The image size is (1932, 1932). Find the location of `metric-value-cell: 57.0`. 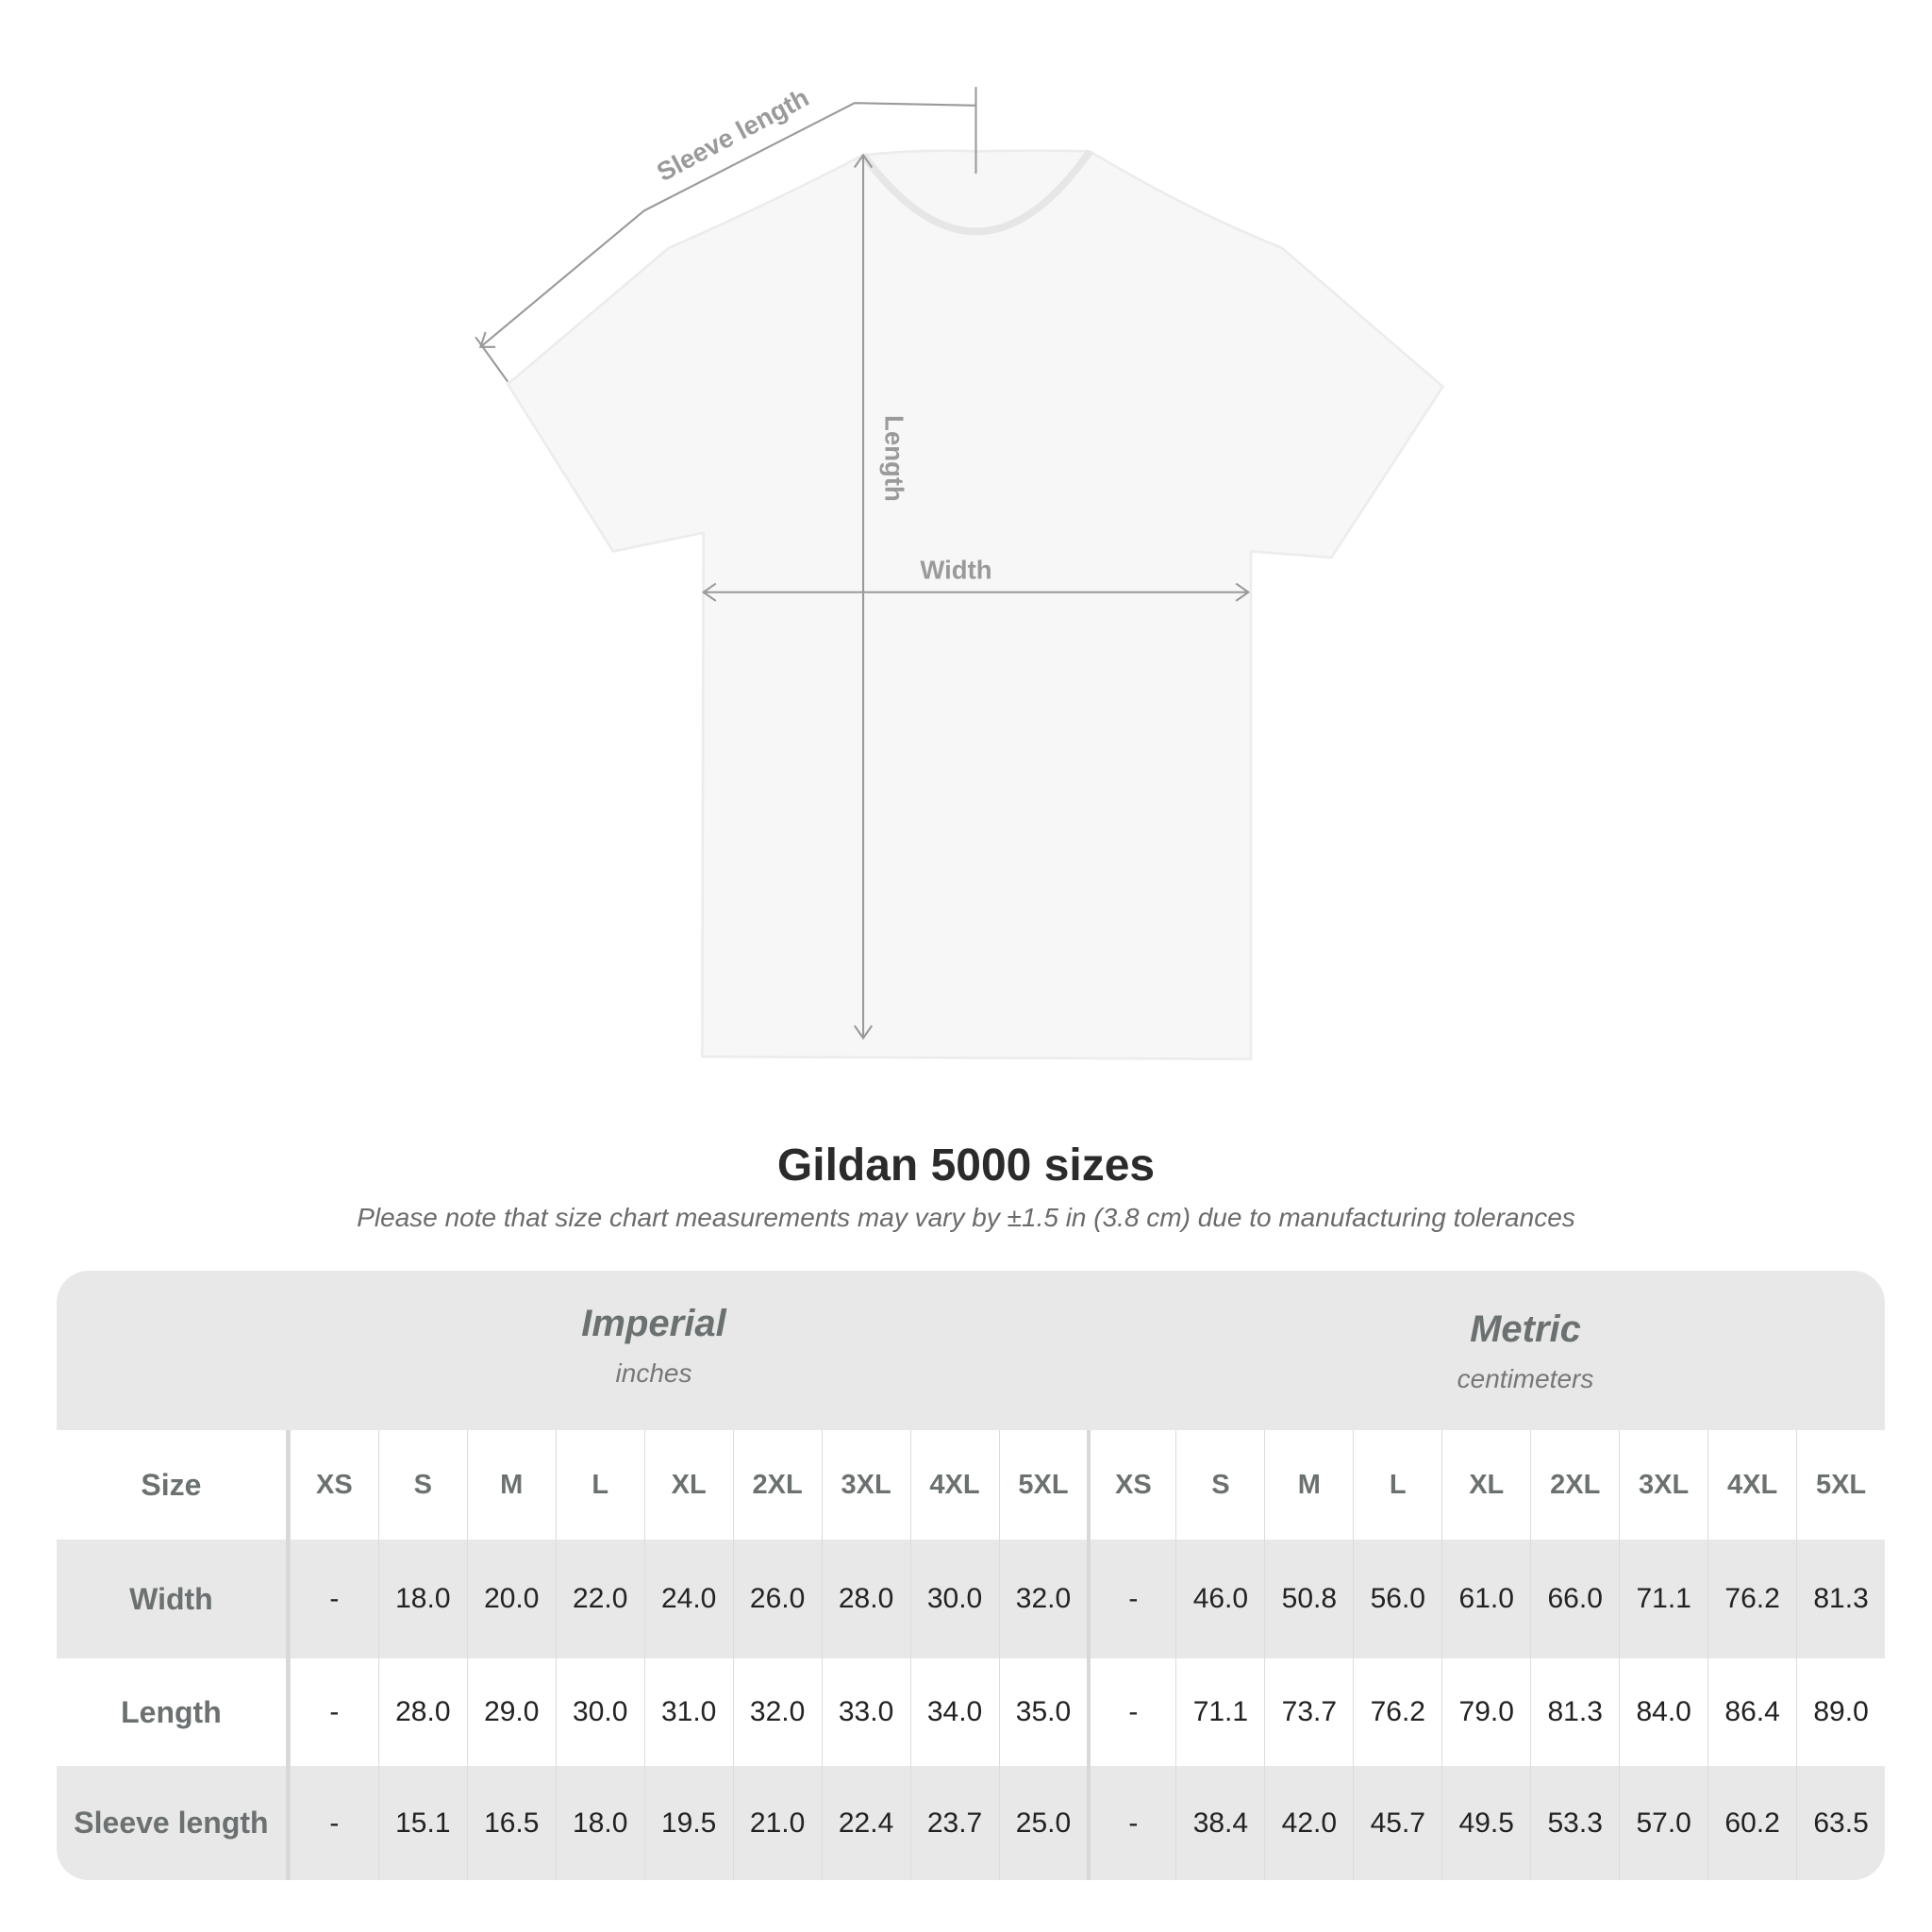

metric-value-cell: 57.0 is located at coordinates (1663, 1823).